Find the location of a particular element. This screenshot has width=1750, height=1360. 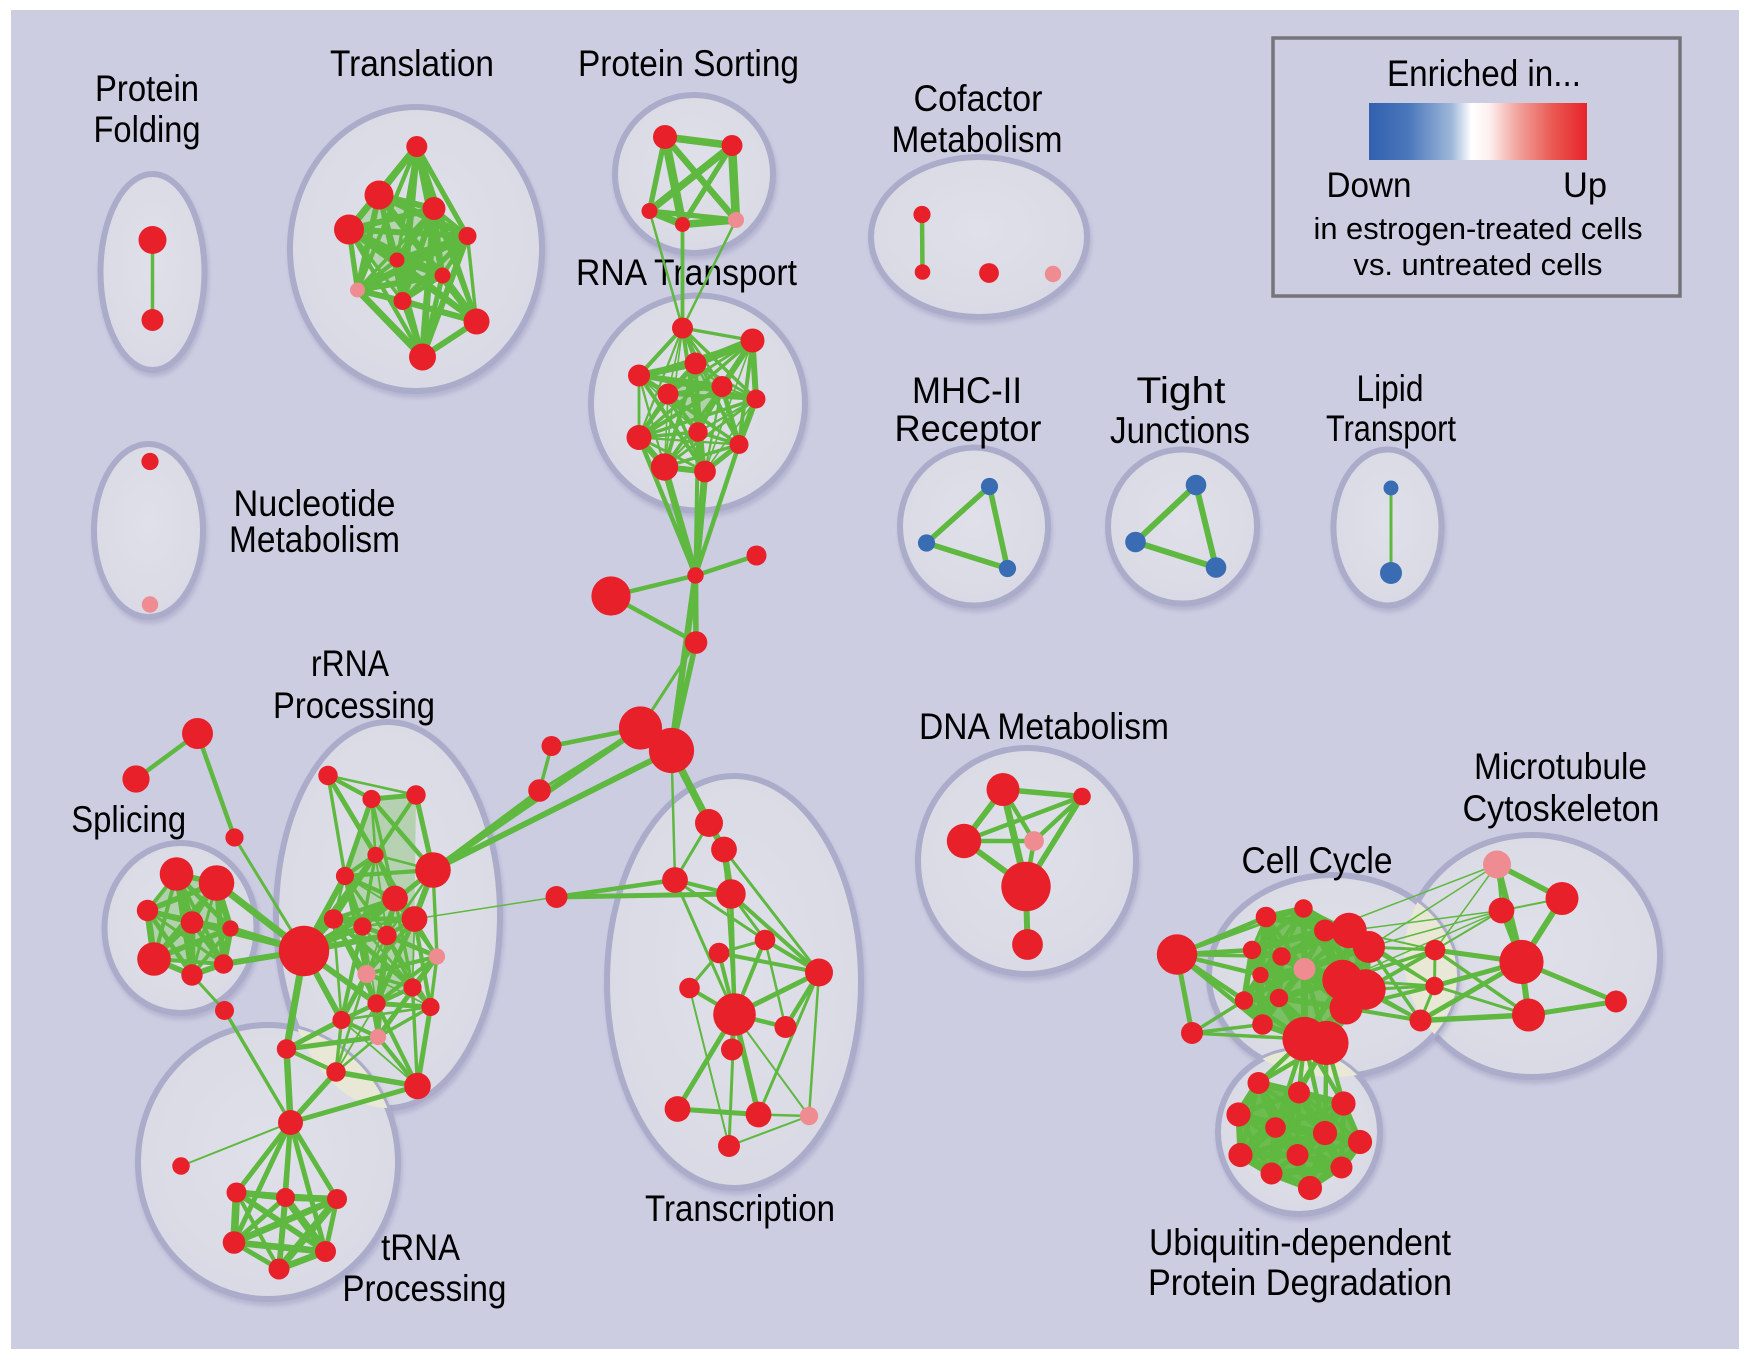

svg-text: Up is located at coordinates (1585, 185).